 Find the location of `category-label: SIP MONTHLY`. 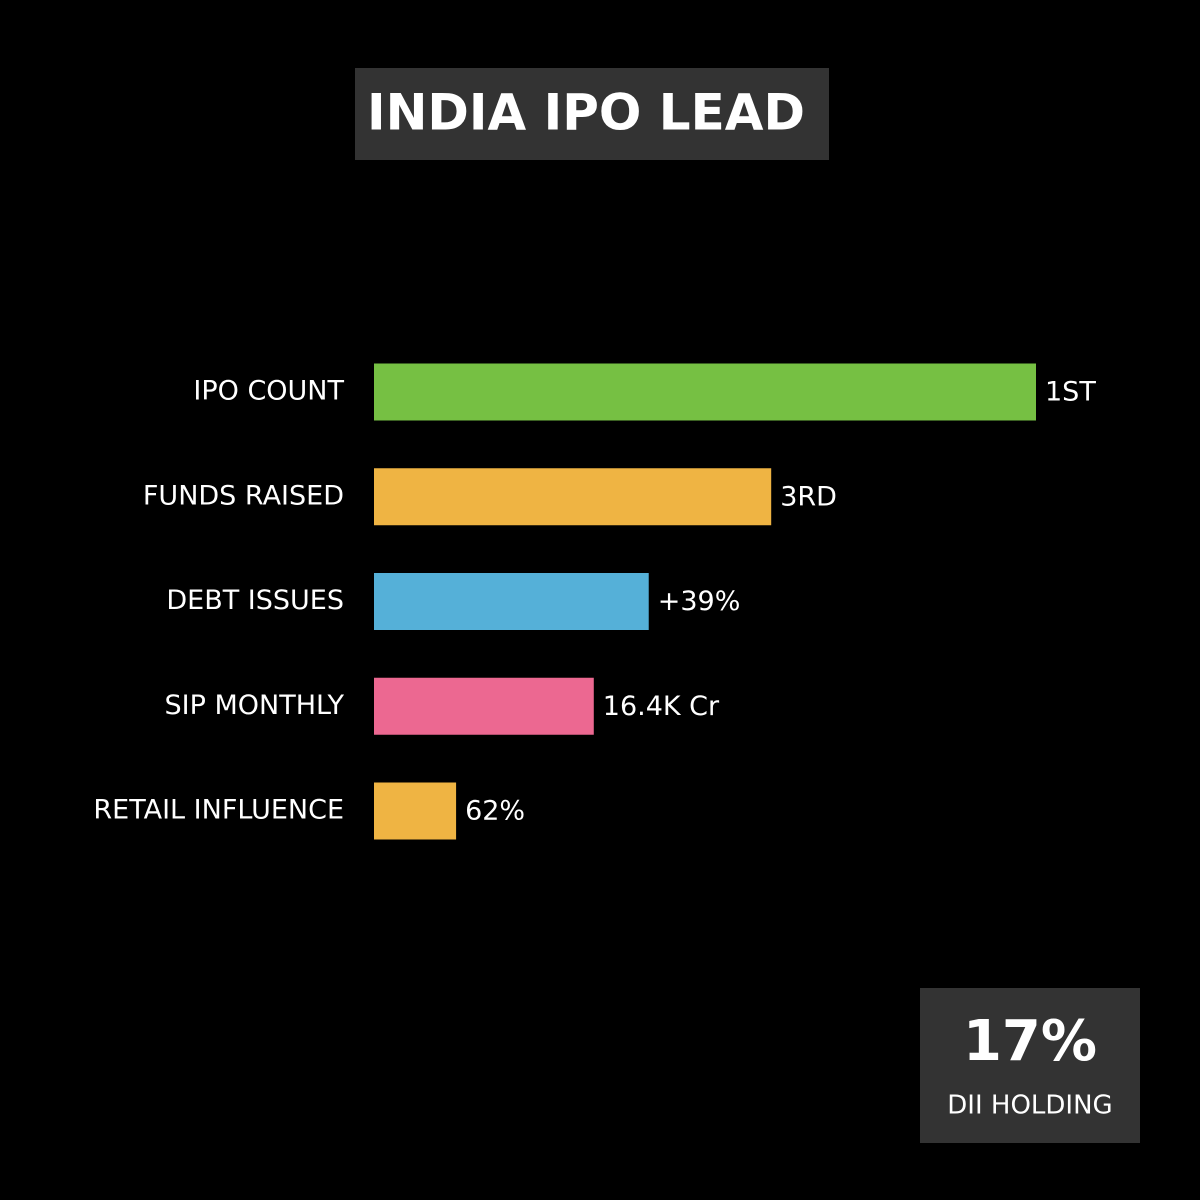

category-label: SIP MONTHLY is located at coordinates (255, 705).